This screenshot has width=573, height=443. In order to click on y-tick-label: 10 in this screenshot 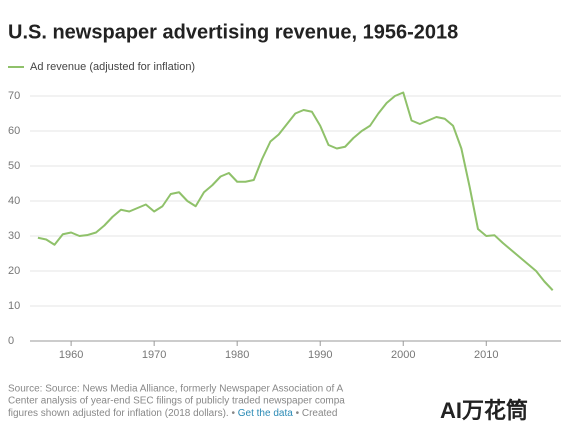, I will do `click(14, 306)`.